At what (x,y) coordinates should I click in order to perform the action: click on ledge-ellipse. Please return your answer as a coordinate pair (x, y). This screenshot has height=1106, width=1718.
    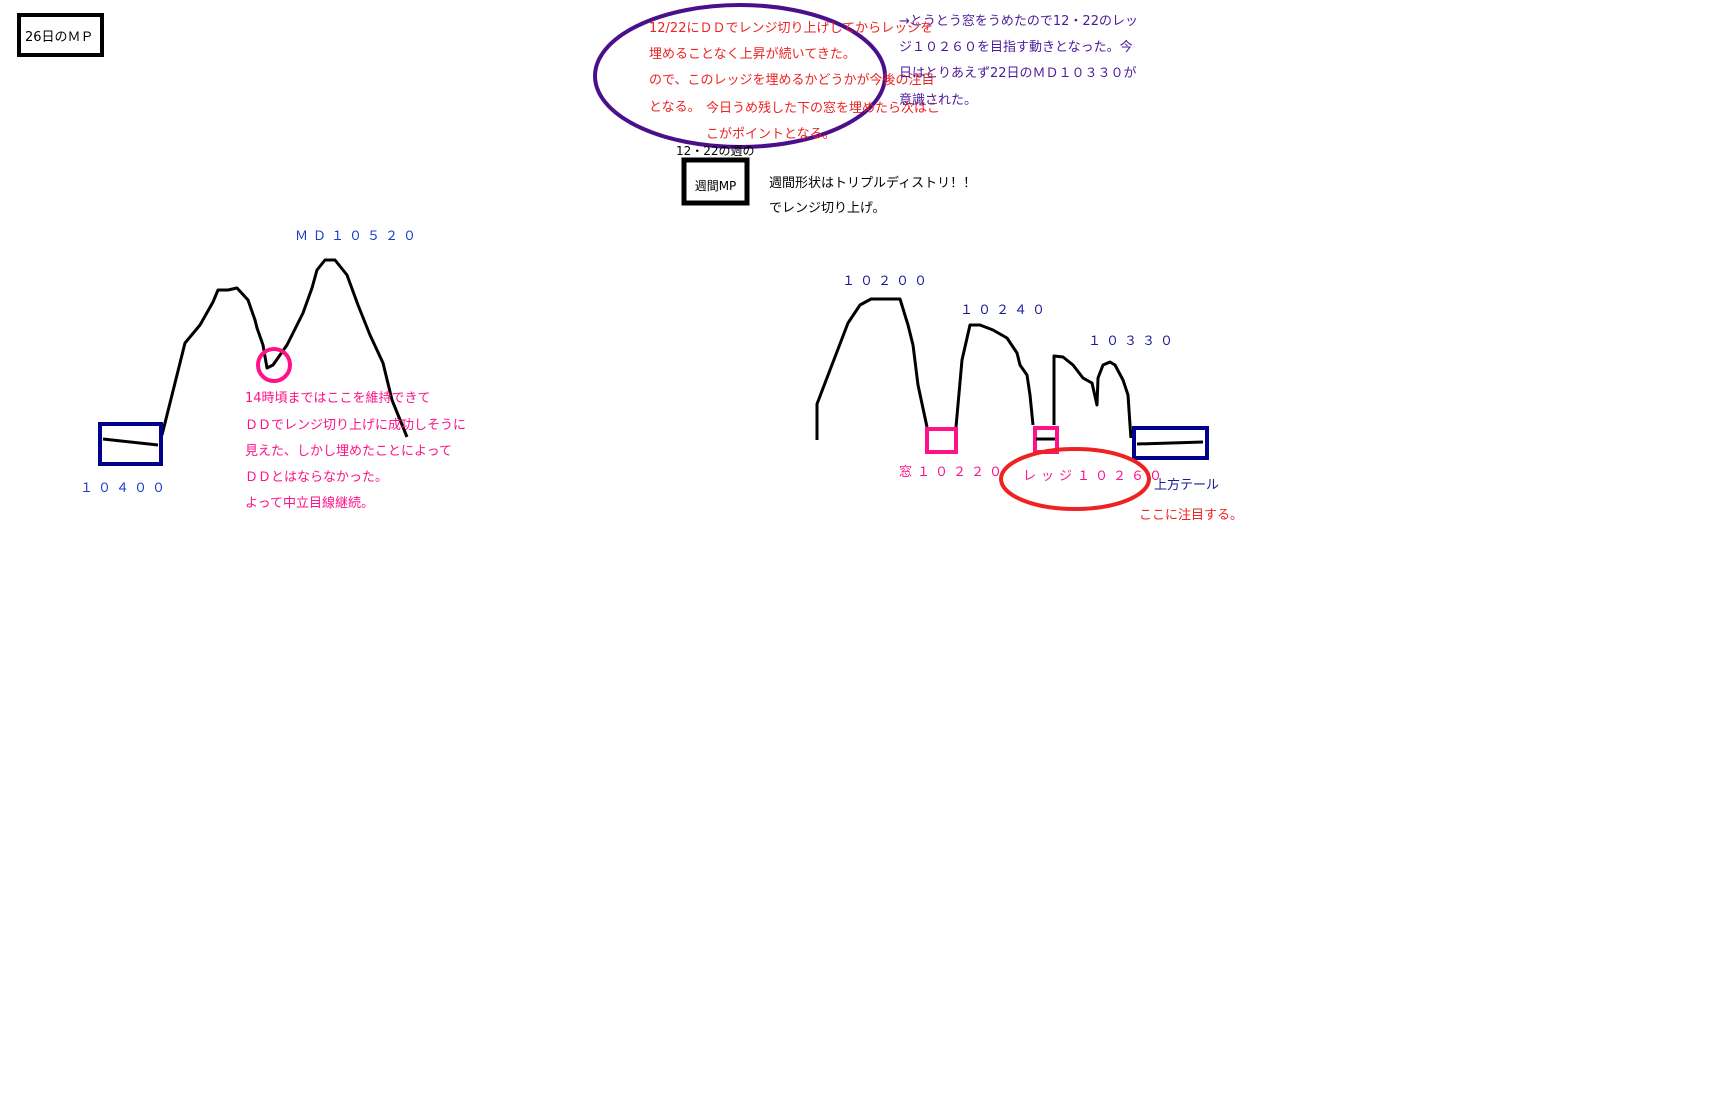
    Looking at the image, I should click on (1075, 479).